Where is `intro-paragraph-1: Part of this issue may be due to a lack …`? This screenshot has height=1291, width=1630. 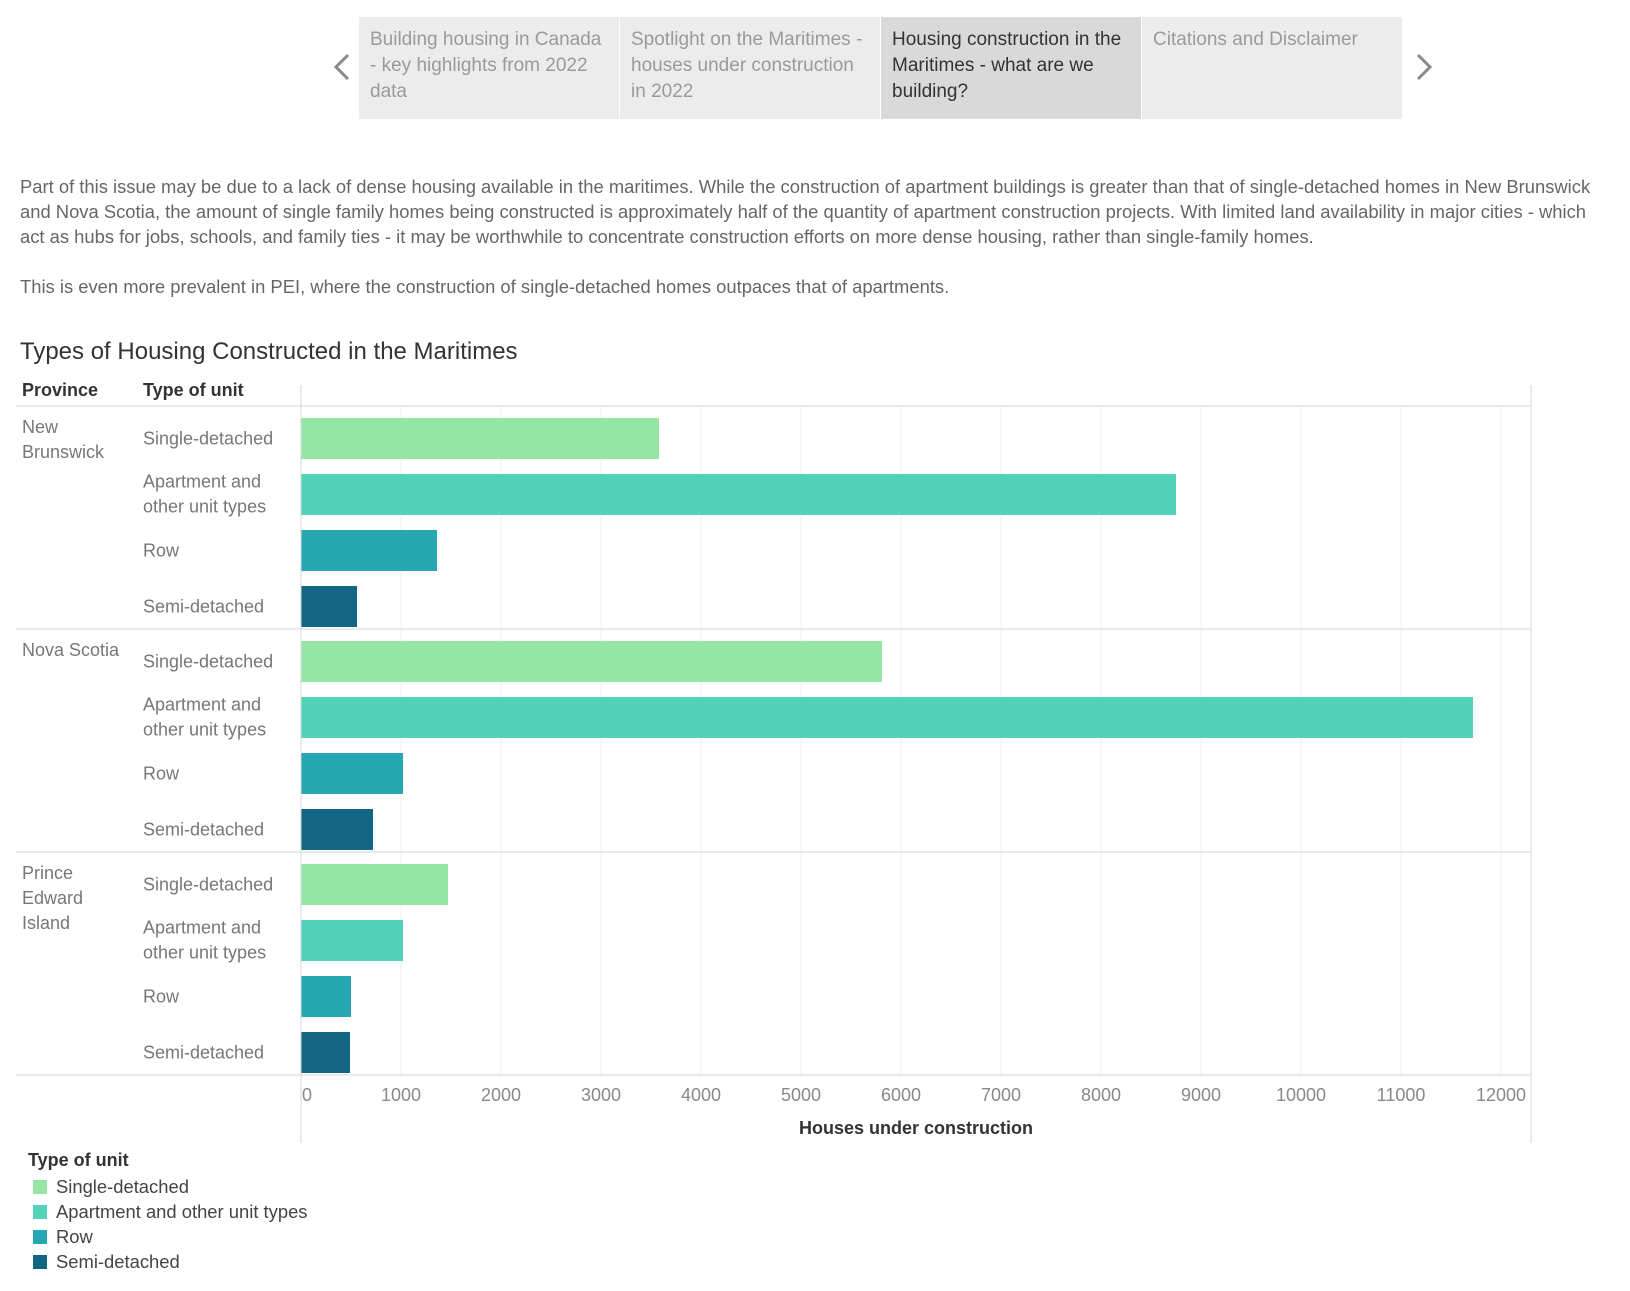
intro-paragraph-1: Part of this issue may be due to a lack … is located at coordinates (805, 211).